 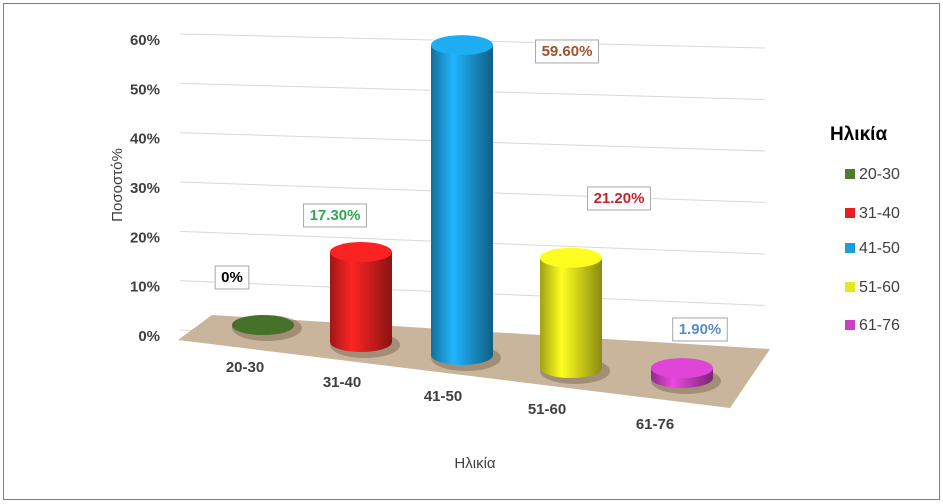 I want to click on legend-label: 51-60, so click(x=879, y=287).